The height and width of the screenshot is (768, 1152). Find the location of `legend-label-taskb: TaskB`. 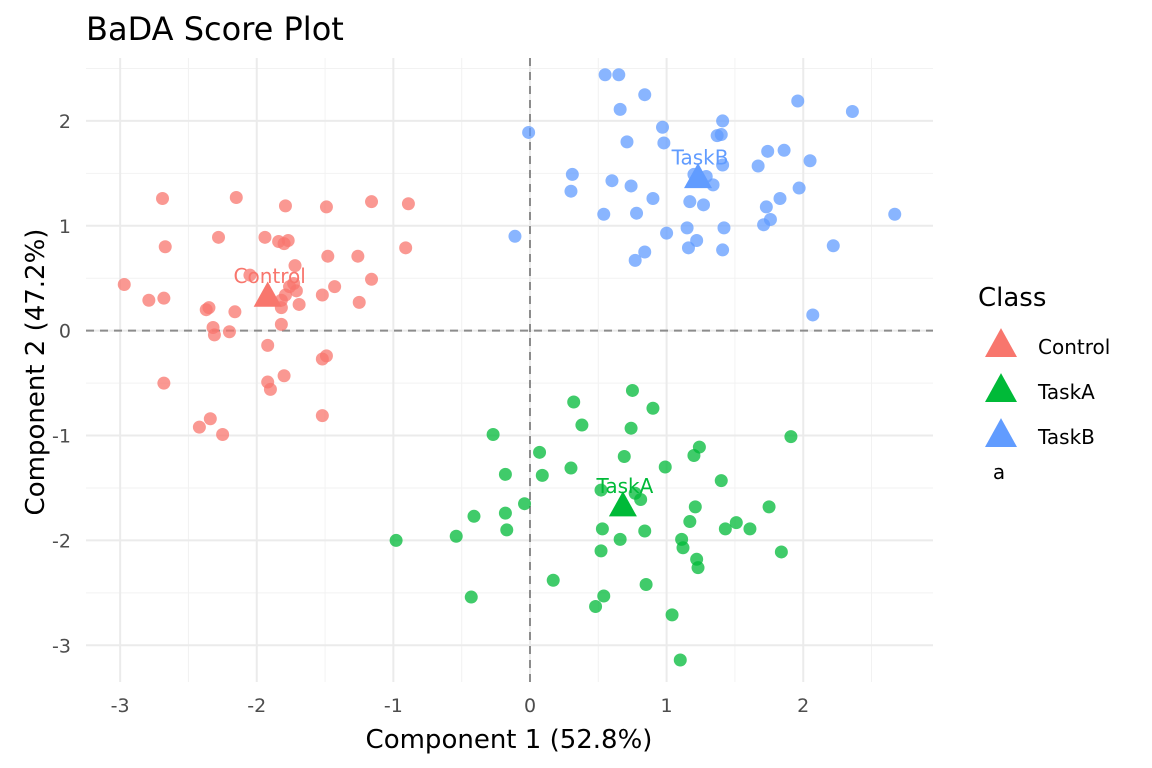

legend-label-taskb: TaskB is located at coordinates (1066, 437).